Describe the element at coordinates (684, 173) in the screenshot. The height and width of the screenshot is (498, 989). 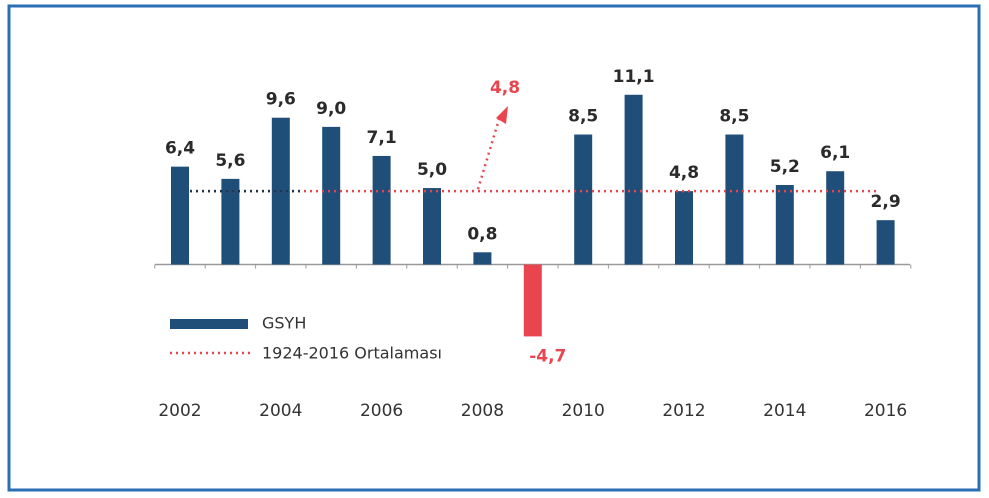
I see `value-label: 4,8` at that location.